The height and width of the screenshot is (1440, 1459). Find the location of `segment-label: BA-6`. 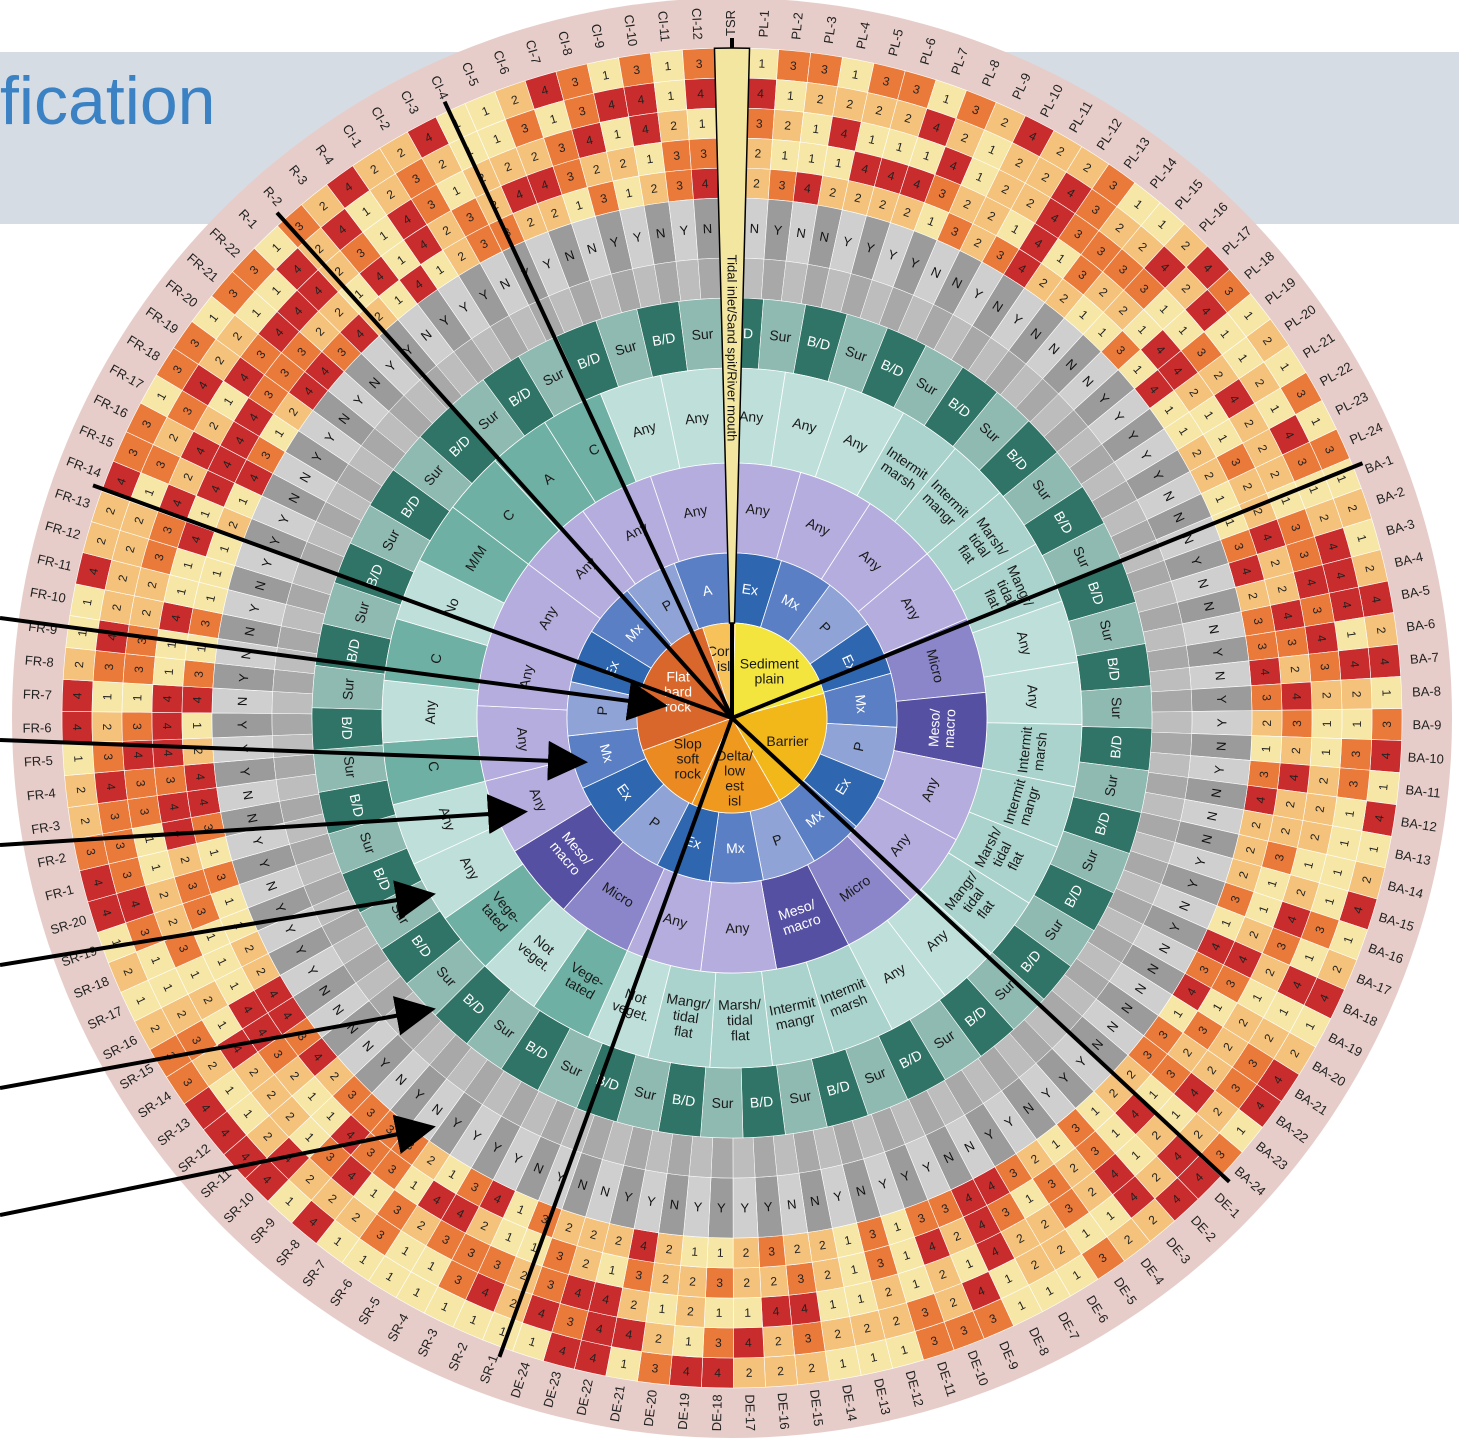

segment-label: BA-6 is located at coordinates (1420, 625).